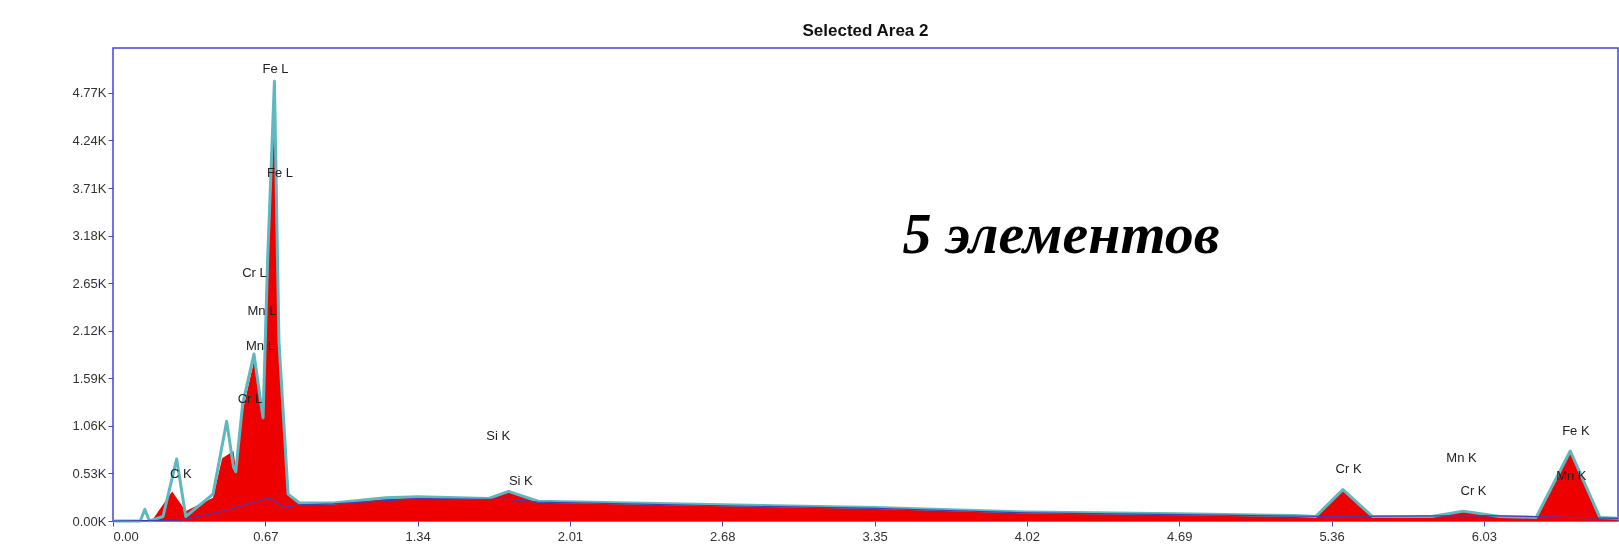  Describe the element at coordinates (89, 473) in the screenshot. I see `y-tick-label: 0.53K` at that location.